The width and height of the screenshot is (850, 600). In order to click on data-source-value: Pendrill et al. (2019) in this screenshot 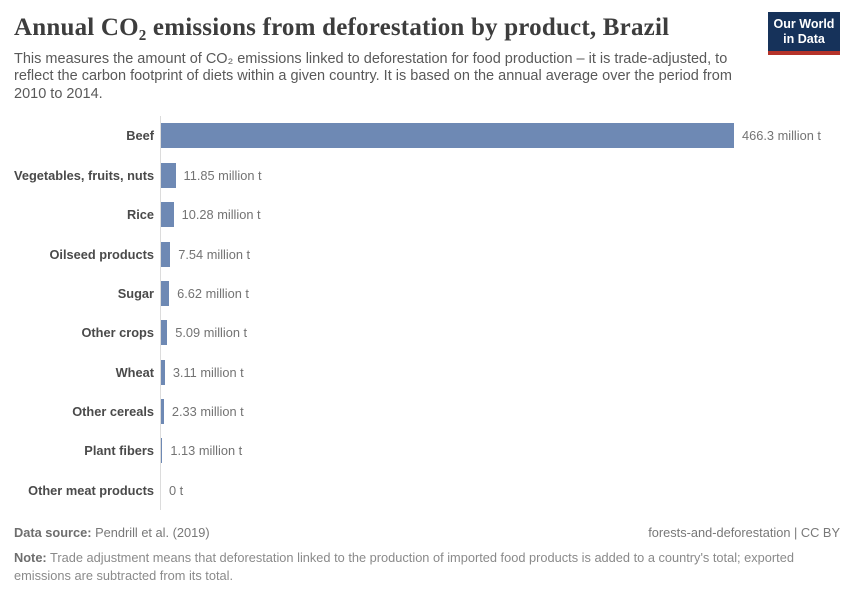, I will do `click(150, 533)`.